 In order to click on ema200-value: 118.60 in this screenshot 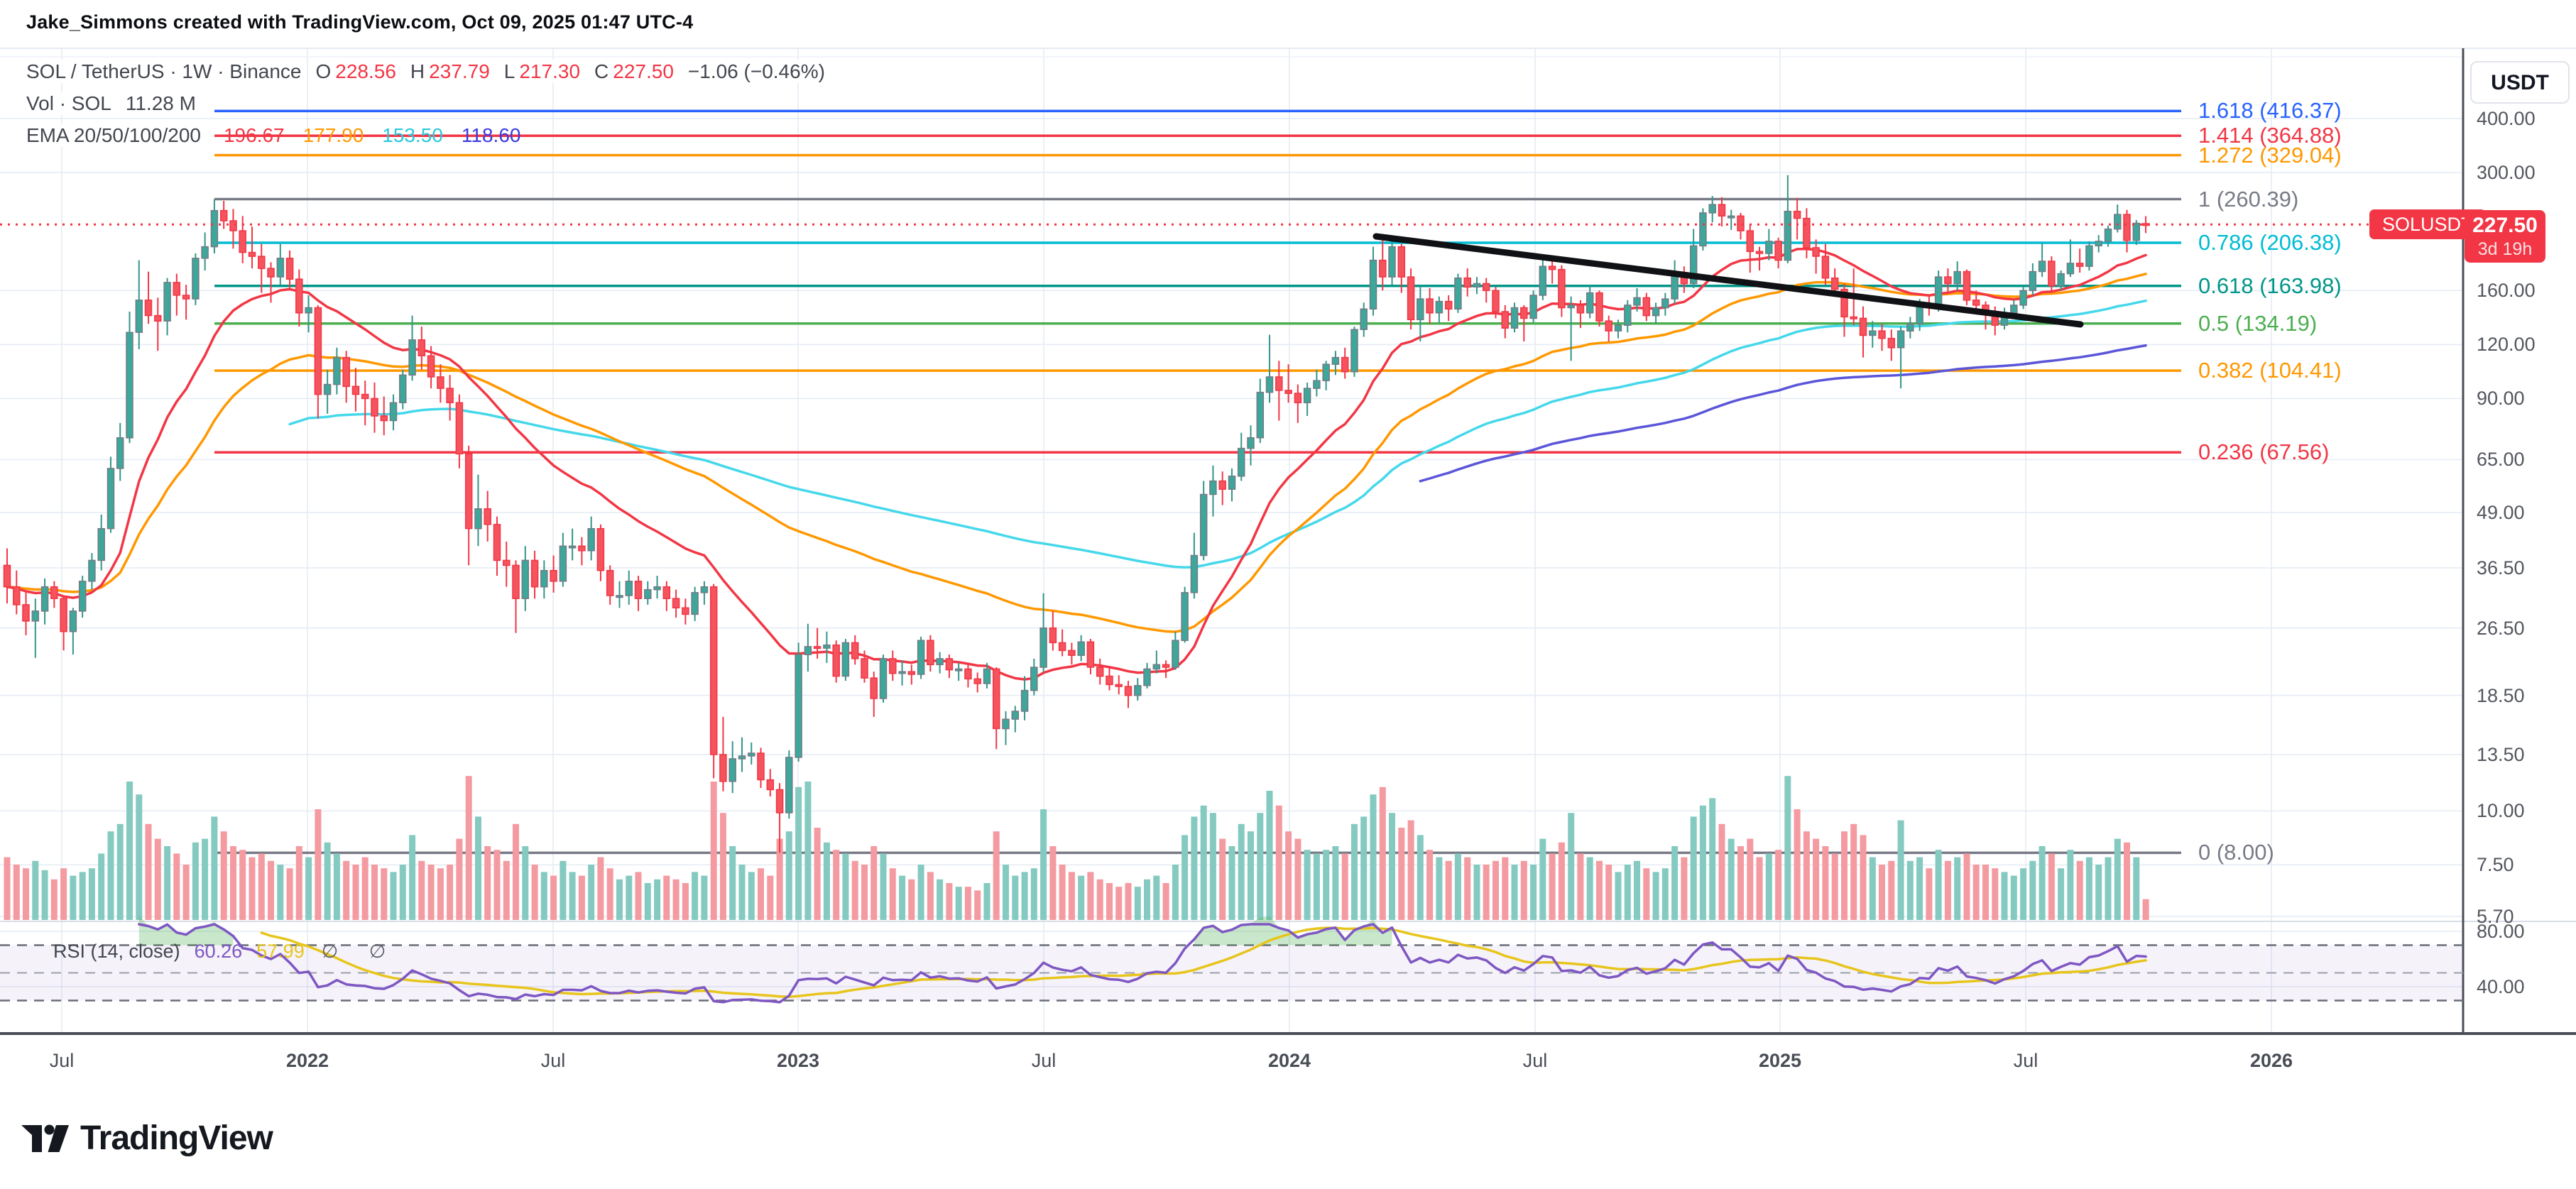, I will do `click(491, 135)`.